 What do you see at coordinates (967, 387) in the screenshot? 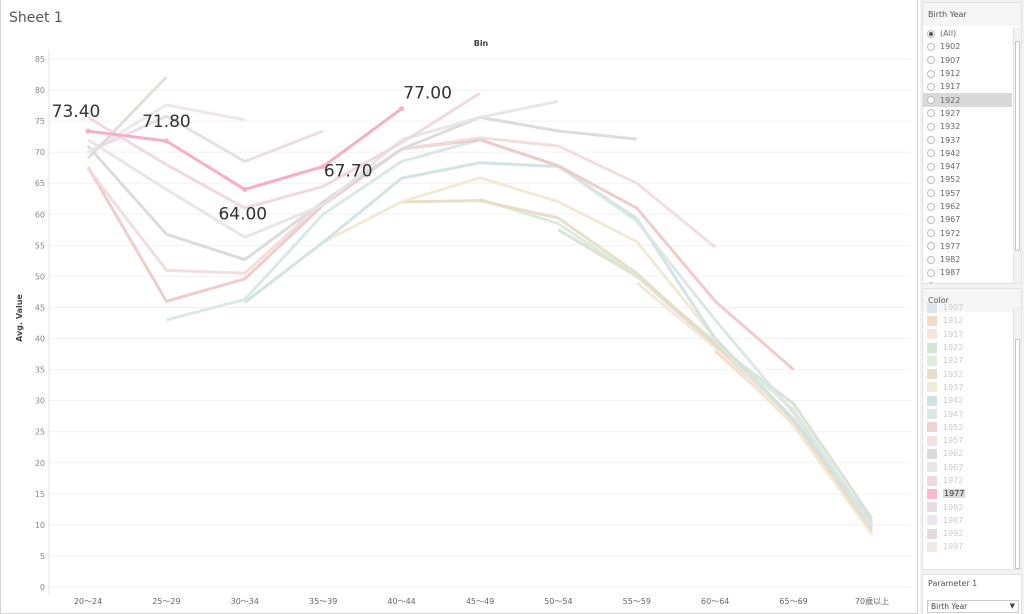
I see `legend-item: 1937` at bounding box center [967, 387].